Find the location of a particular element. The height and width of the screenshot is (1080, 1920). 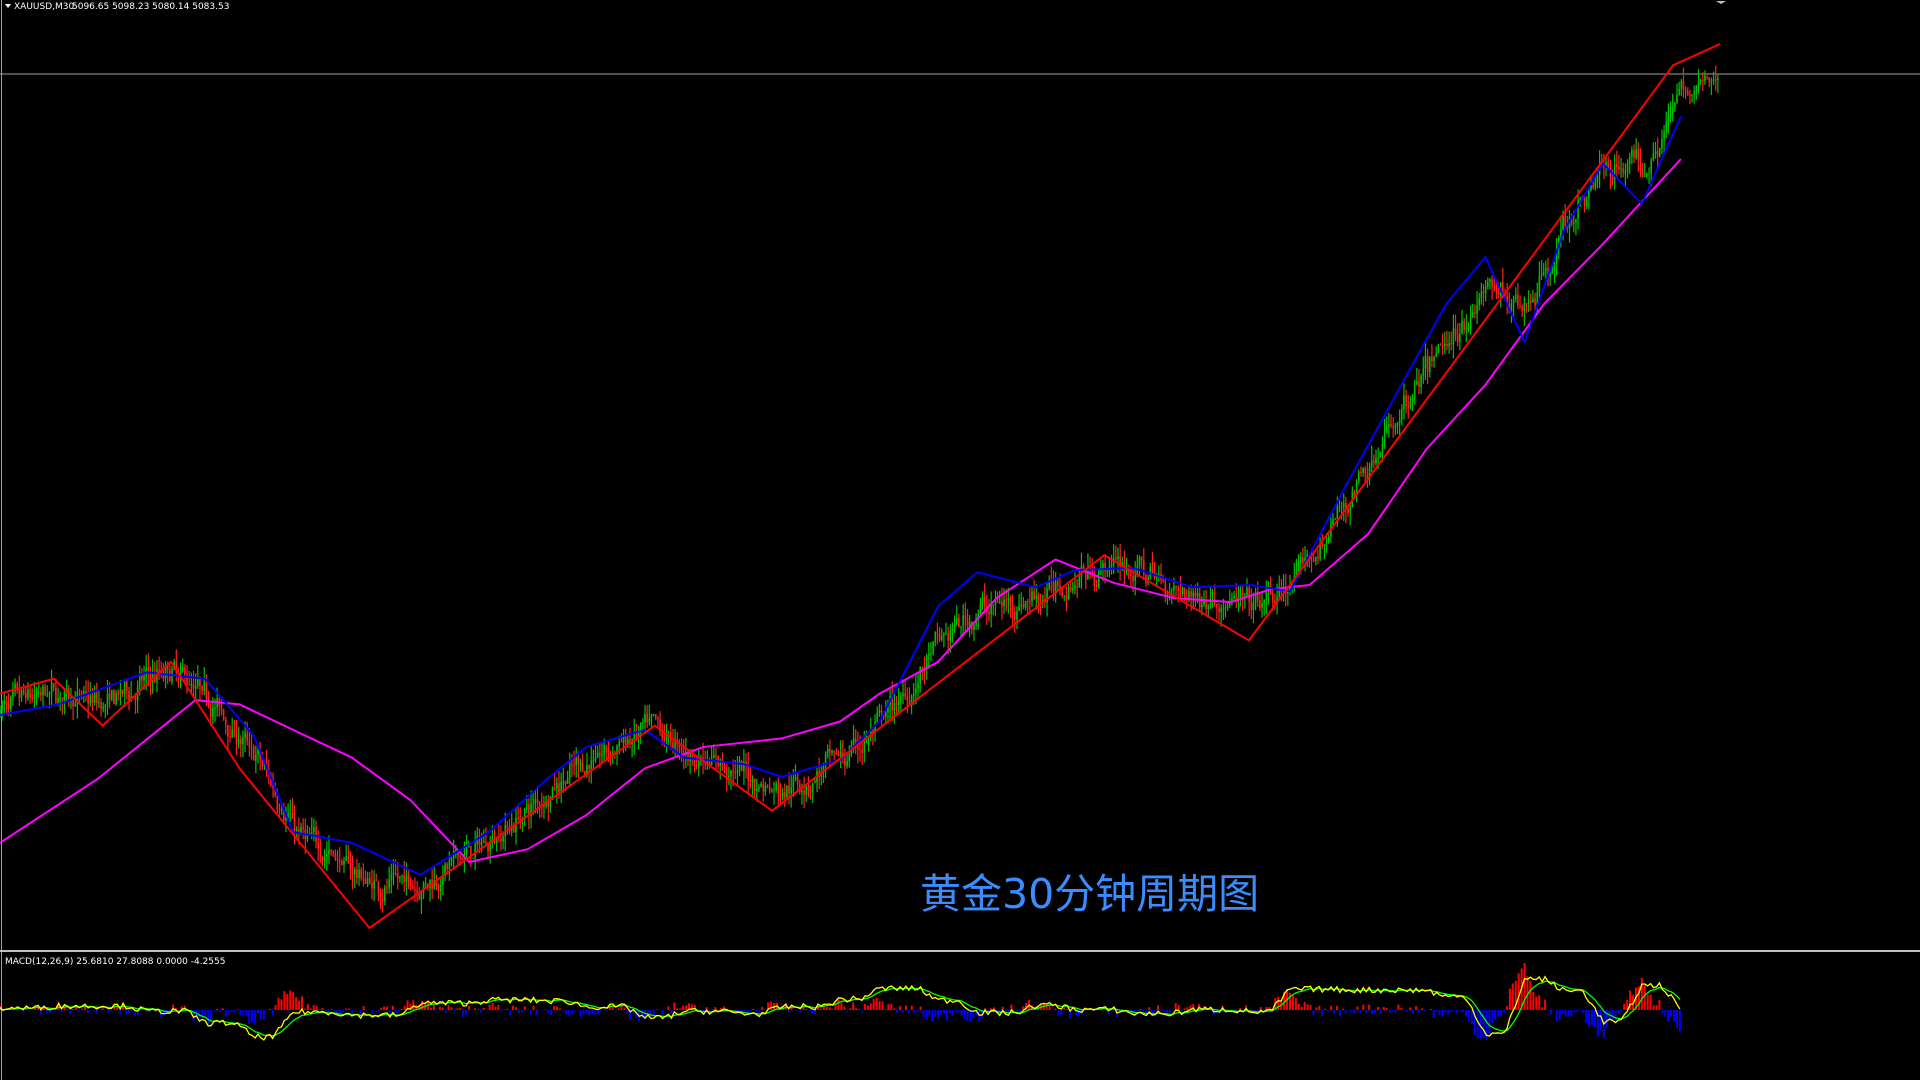

symbol-menu-icon is located at coordinates (8, 6).